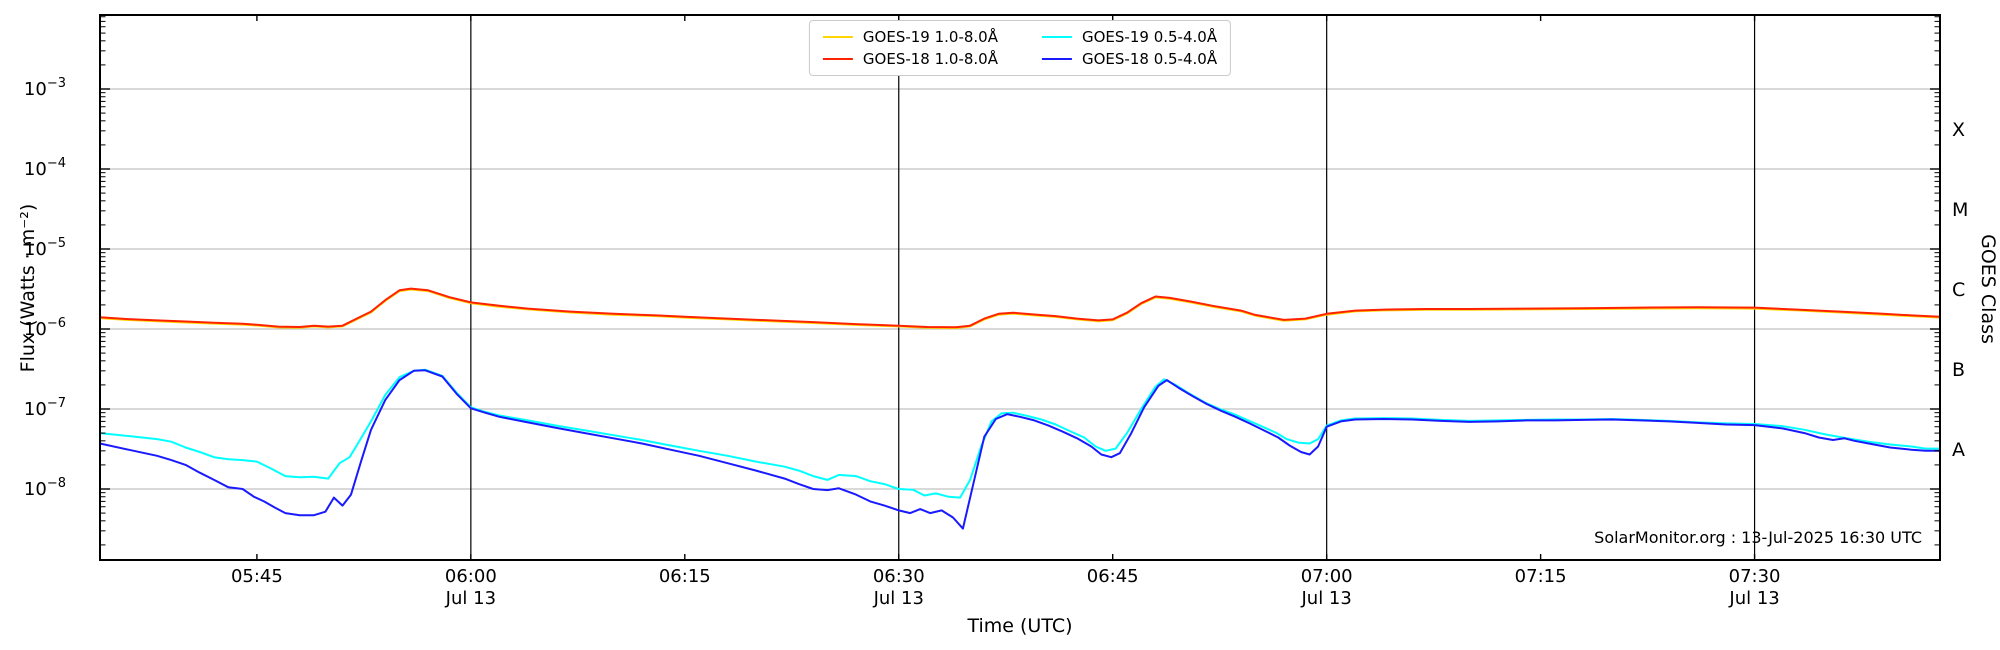 The height and width of the screenshot is (650, 2000). I want to click on ytick-label-1e-8: 10⁻⁸, so click(45, 488).